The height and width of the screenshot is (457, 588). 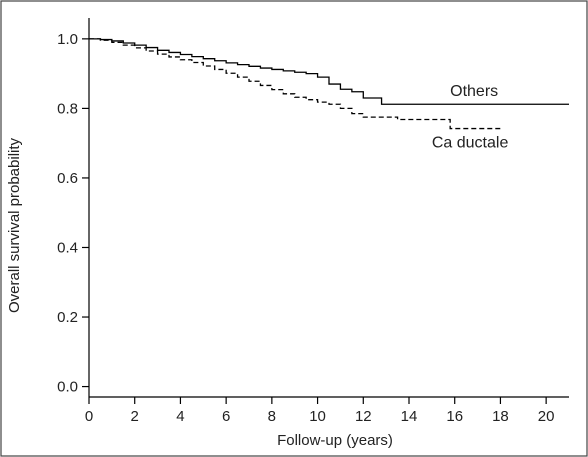 I want to click on x-tick-label: 4, so click(x=180, y=416).